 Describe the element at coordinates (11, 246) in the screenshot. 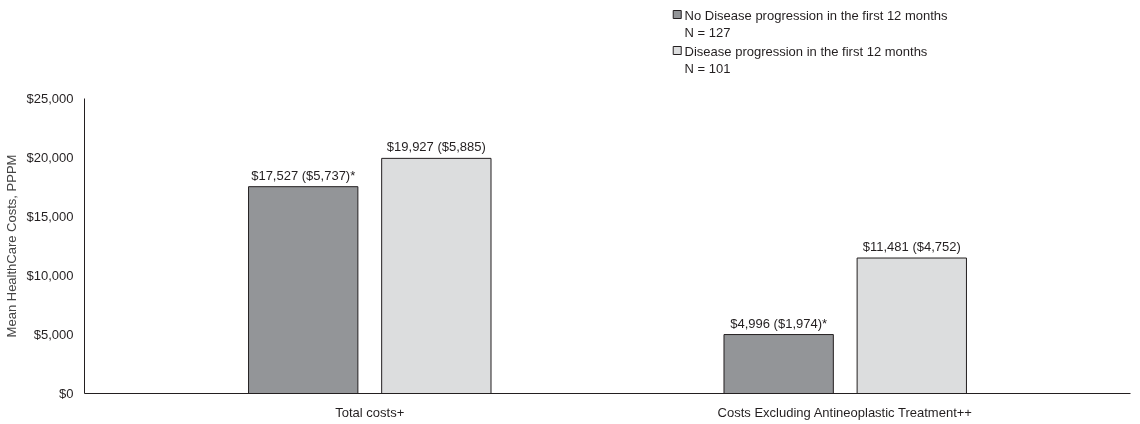

I see `y-axis-title: Mean HealthCare Costs, PPPM` at that location.